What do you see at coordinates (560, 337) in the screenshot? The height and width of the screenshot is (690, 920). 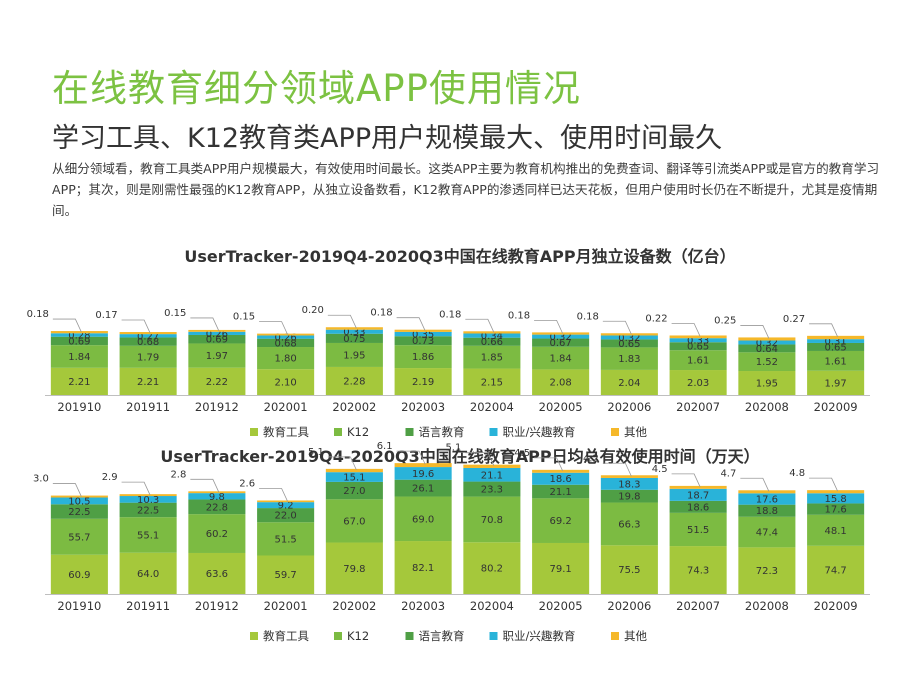 I see `data-label: 0.32` at bounding box center [560, 337].